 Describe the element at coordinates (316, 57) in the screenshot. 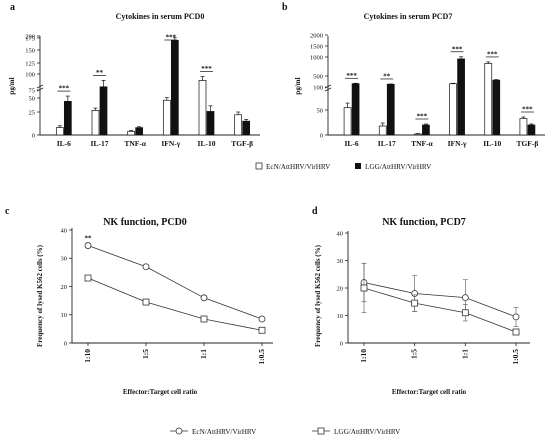

I see `panel-b-y-tick-label: 1000` at that location.